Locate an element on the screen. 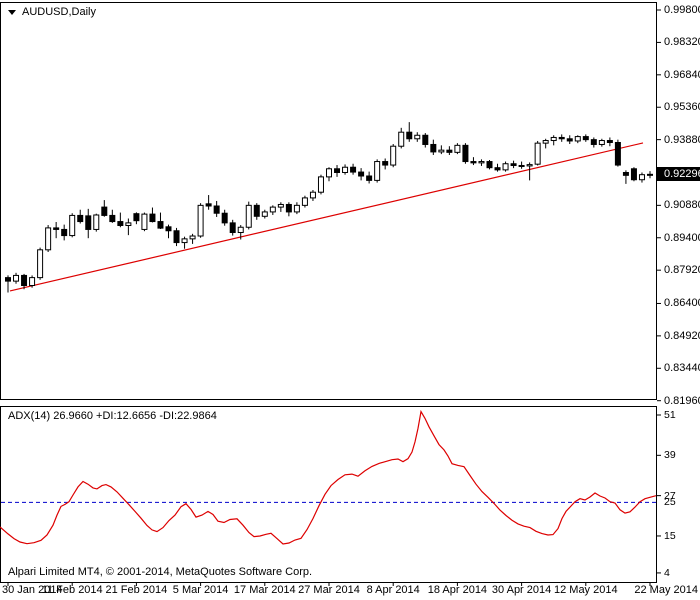 The height and width of the screenshot is (600, 700). symbol-period-label: AUDUSD,Daily is located at coordinates (52, 12).